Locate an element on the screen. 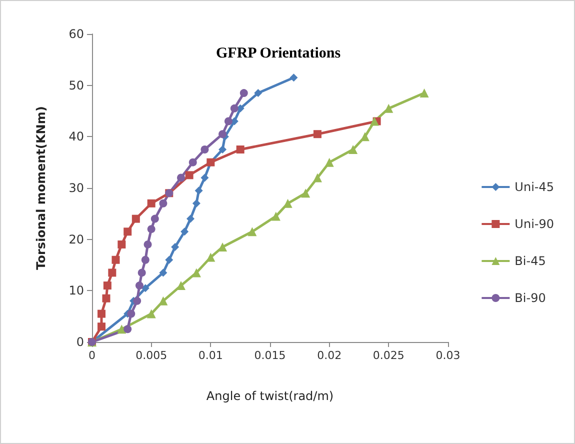 The image size is (575, 444). x-tick-label: 0.005 is located at coordinates (152, 355).